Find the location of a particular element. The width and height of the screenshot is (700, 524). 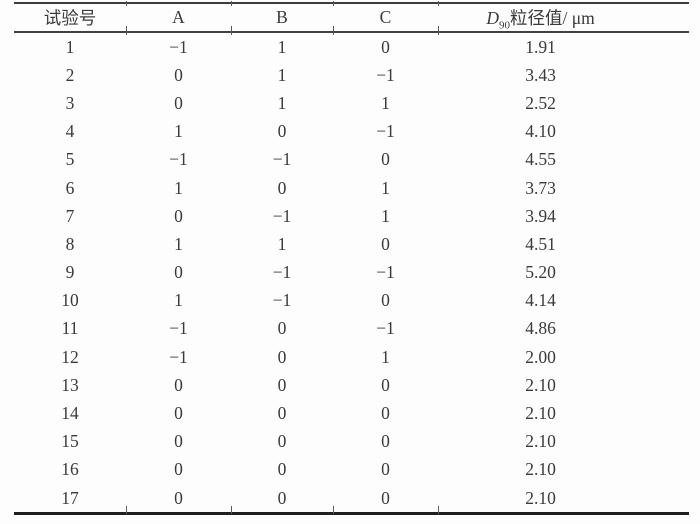

table-row: 7 0 −1 1 3.94 is located at coordinates (351, 216).